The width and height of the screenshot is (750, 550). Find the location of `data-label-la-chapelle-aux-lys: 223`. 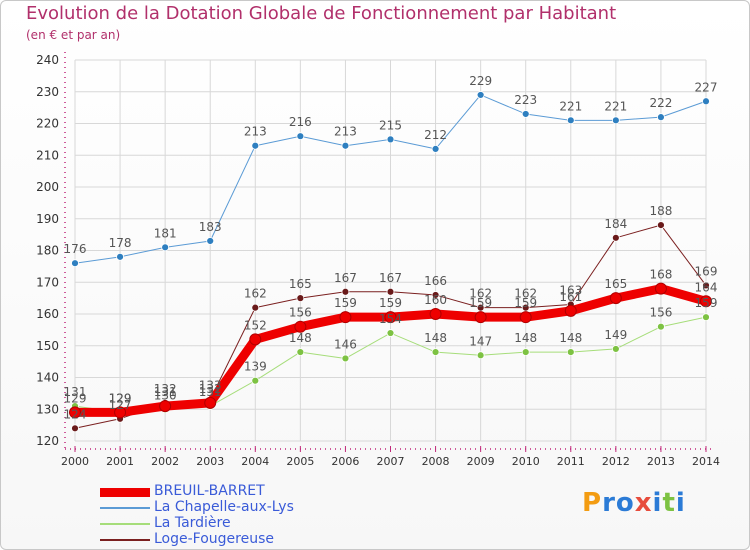

data-label-la-chapelle-aux-lys: 223 is located at coordinates (525, 100).